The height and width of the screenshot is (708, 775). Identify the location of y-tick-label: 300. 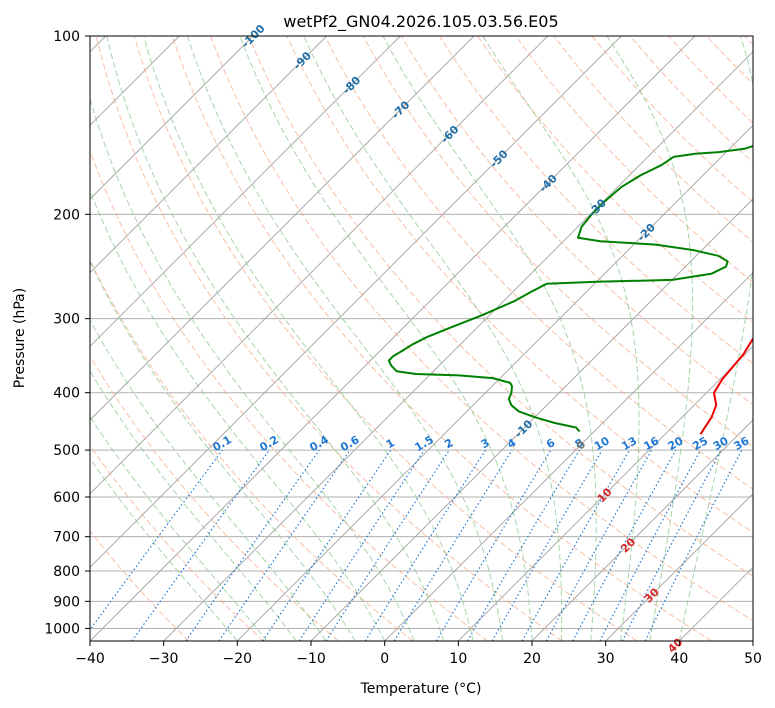
(66, 320).